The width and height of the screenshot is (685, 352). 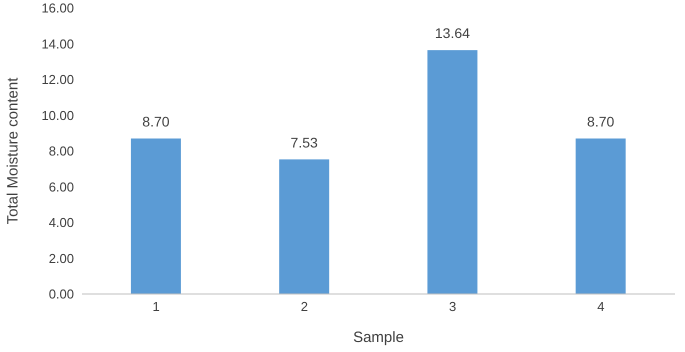 I want to click on x-tick-label: 1, so click(x=156, y=306).